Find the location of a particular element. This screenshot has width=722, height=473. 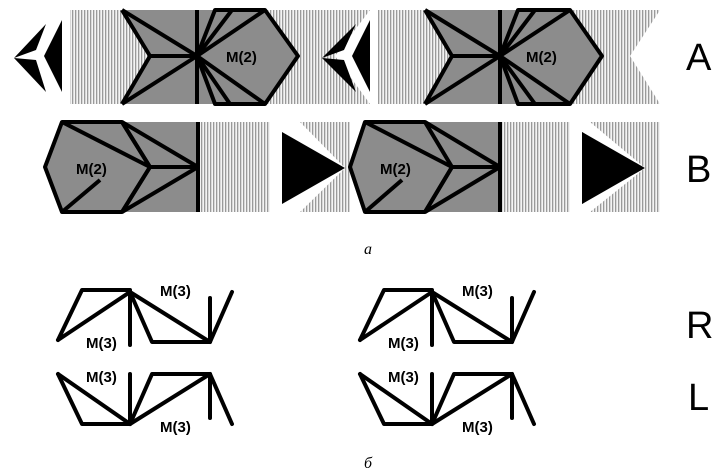

caption-a: а is located at coordinates (368, 249).